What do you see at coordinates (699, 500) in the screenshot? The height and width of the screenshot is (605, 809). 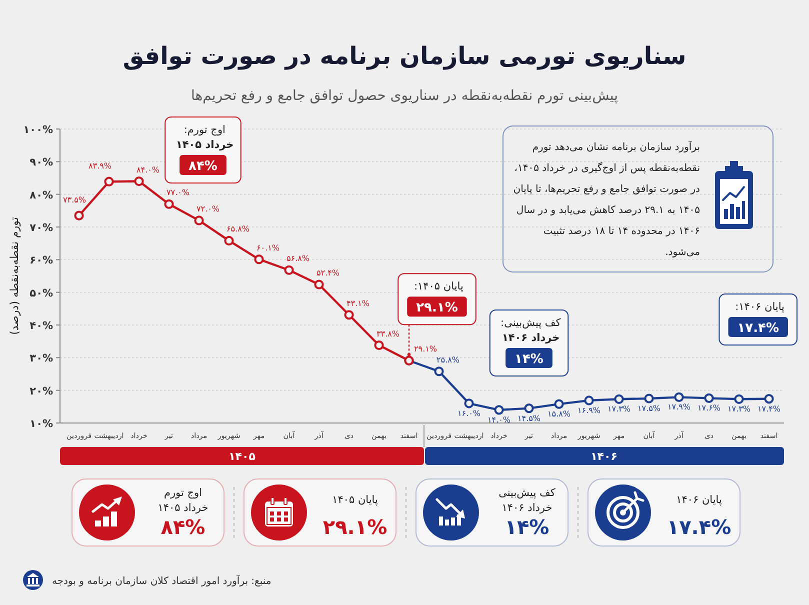 I see `text: پایان ۱۴۰۶` at bounding box center [699, 500].